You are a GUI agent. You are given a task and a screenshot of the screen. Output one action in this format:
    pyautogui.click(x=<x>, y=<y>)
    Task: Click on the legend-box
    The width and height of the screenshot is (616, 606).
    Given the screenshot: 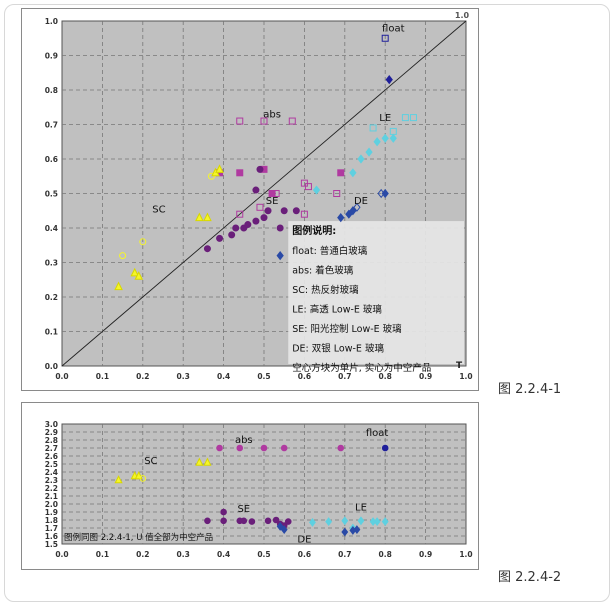 What is the action you would take?
    pyautogui.click(x=376, y=292)
    